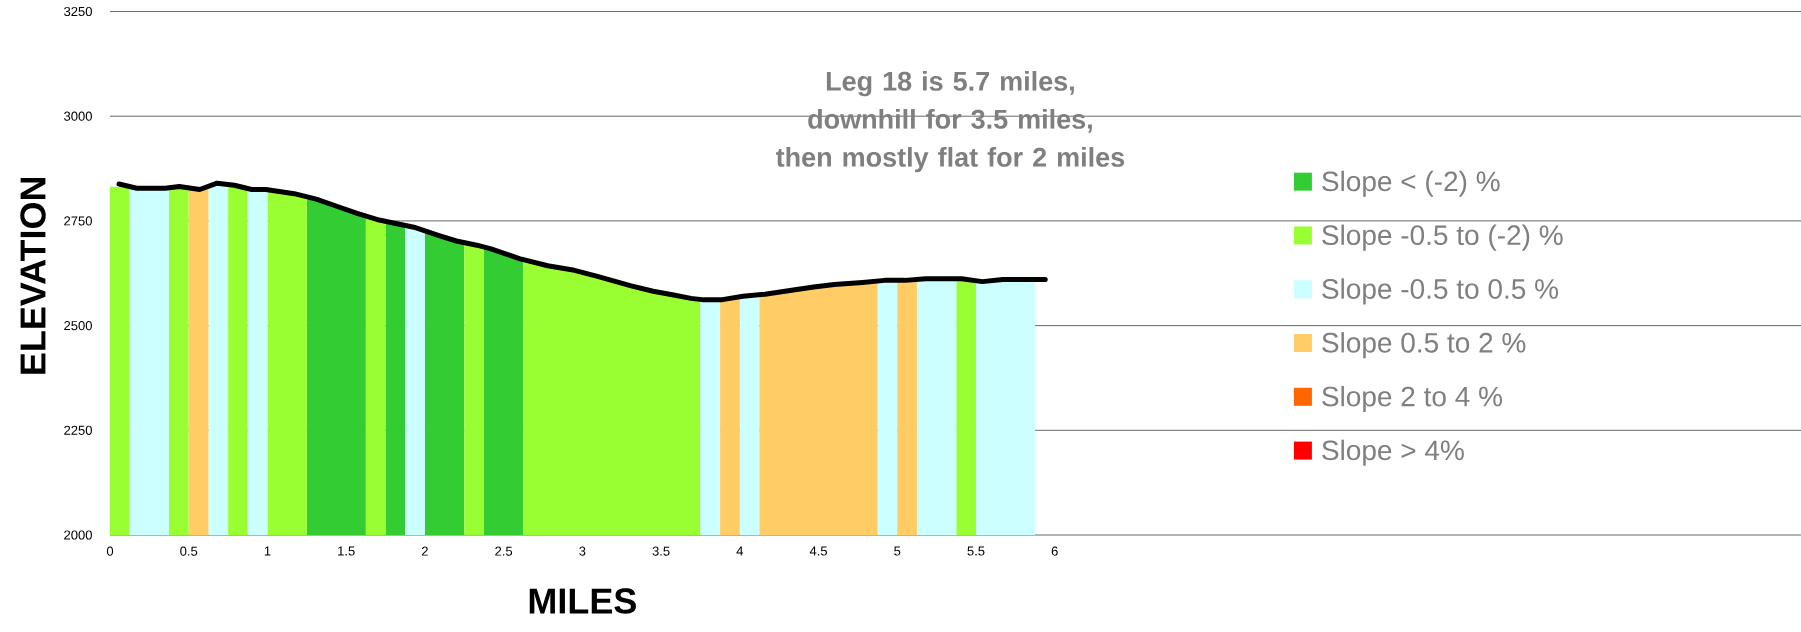  I want to click on x-tick-label: 0.5, so click(189, 551).